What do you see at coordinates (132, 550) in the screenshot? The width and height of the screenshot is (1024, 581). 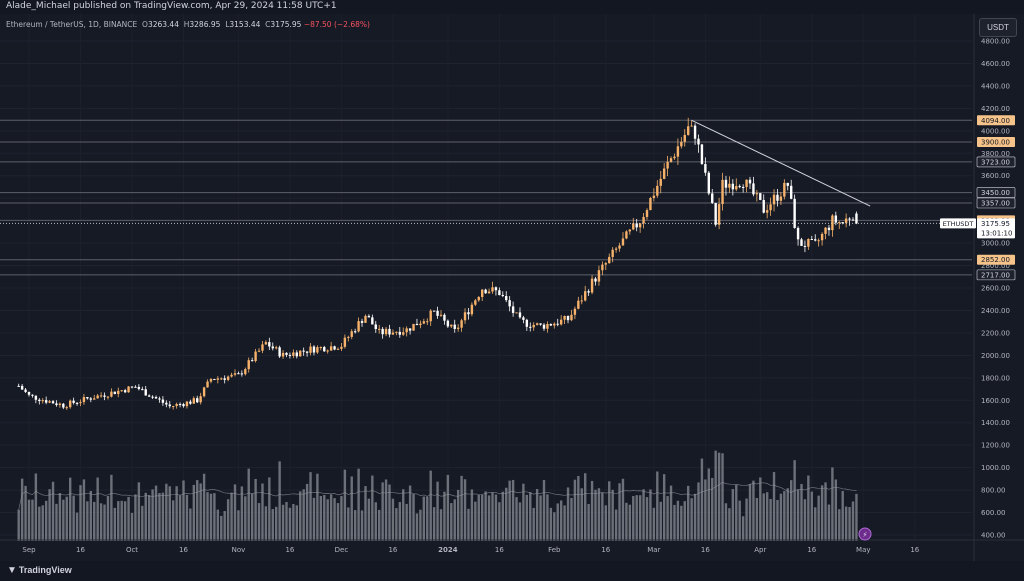 I see `x-tick-label: Oct` at bounding box center [132, 550].